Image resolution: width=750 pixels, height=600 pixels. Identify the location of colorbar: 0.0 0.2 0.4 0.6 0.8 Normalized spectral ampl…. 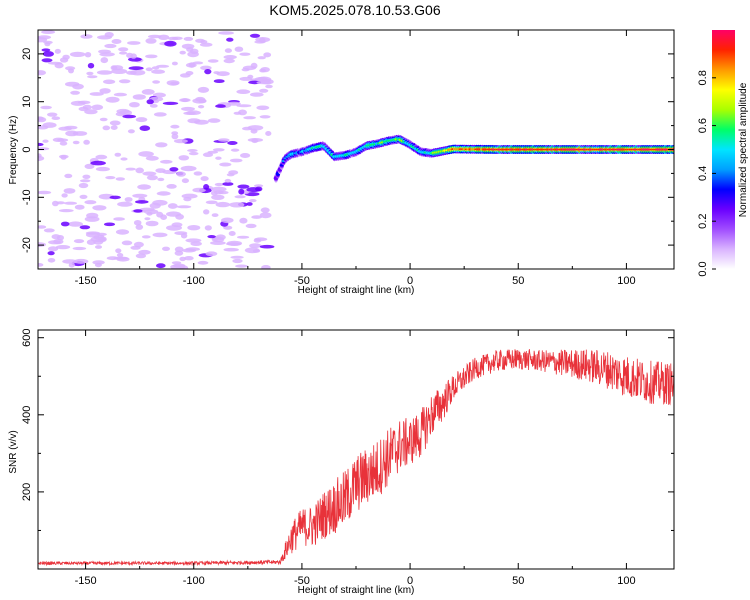
(723, 153).